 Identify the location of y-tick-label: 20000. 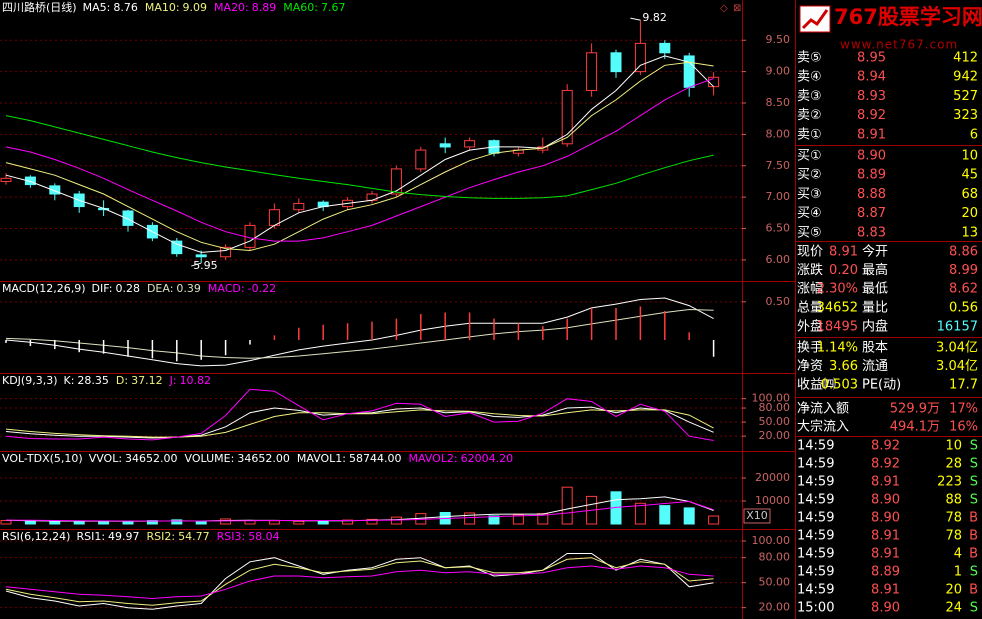
(772, 477).